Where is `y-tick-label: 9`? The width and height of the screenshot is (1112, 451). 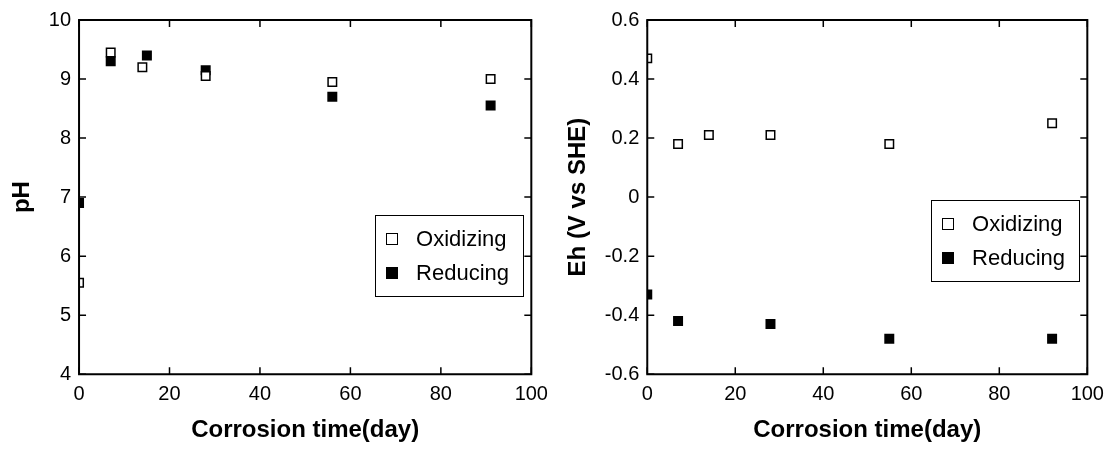 y-tick-label: 9 is located at coordinates (65, 77).